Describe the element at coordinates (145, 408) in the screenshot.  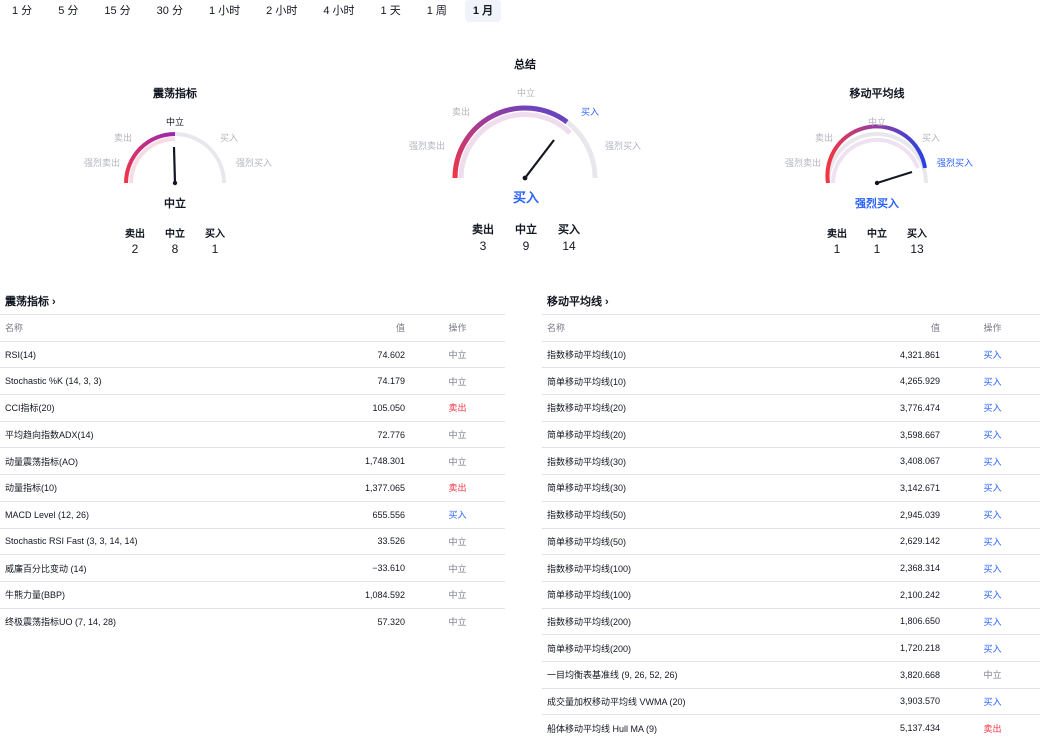
I see `indicator-name: CCI指标(20)` at that location.